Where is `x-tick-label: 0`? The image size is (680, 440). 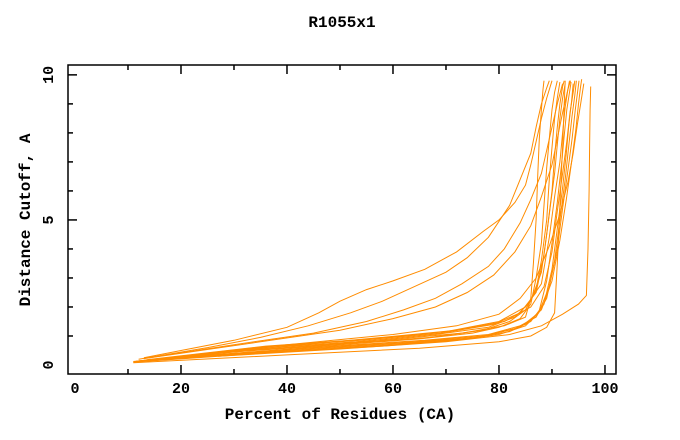
x-tick-label: 0 is located at coordinates (74, 389).